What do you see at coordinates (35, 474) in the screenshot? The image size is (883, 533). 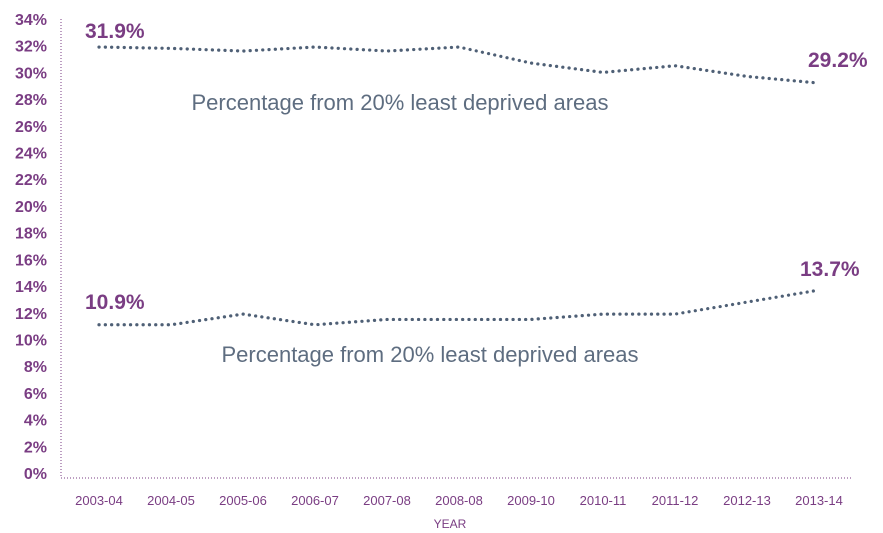 I see `y-tick-label: 0%` at bounding box center [35, 474].